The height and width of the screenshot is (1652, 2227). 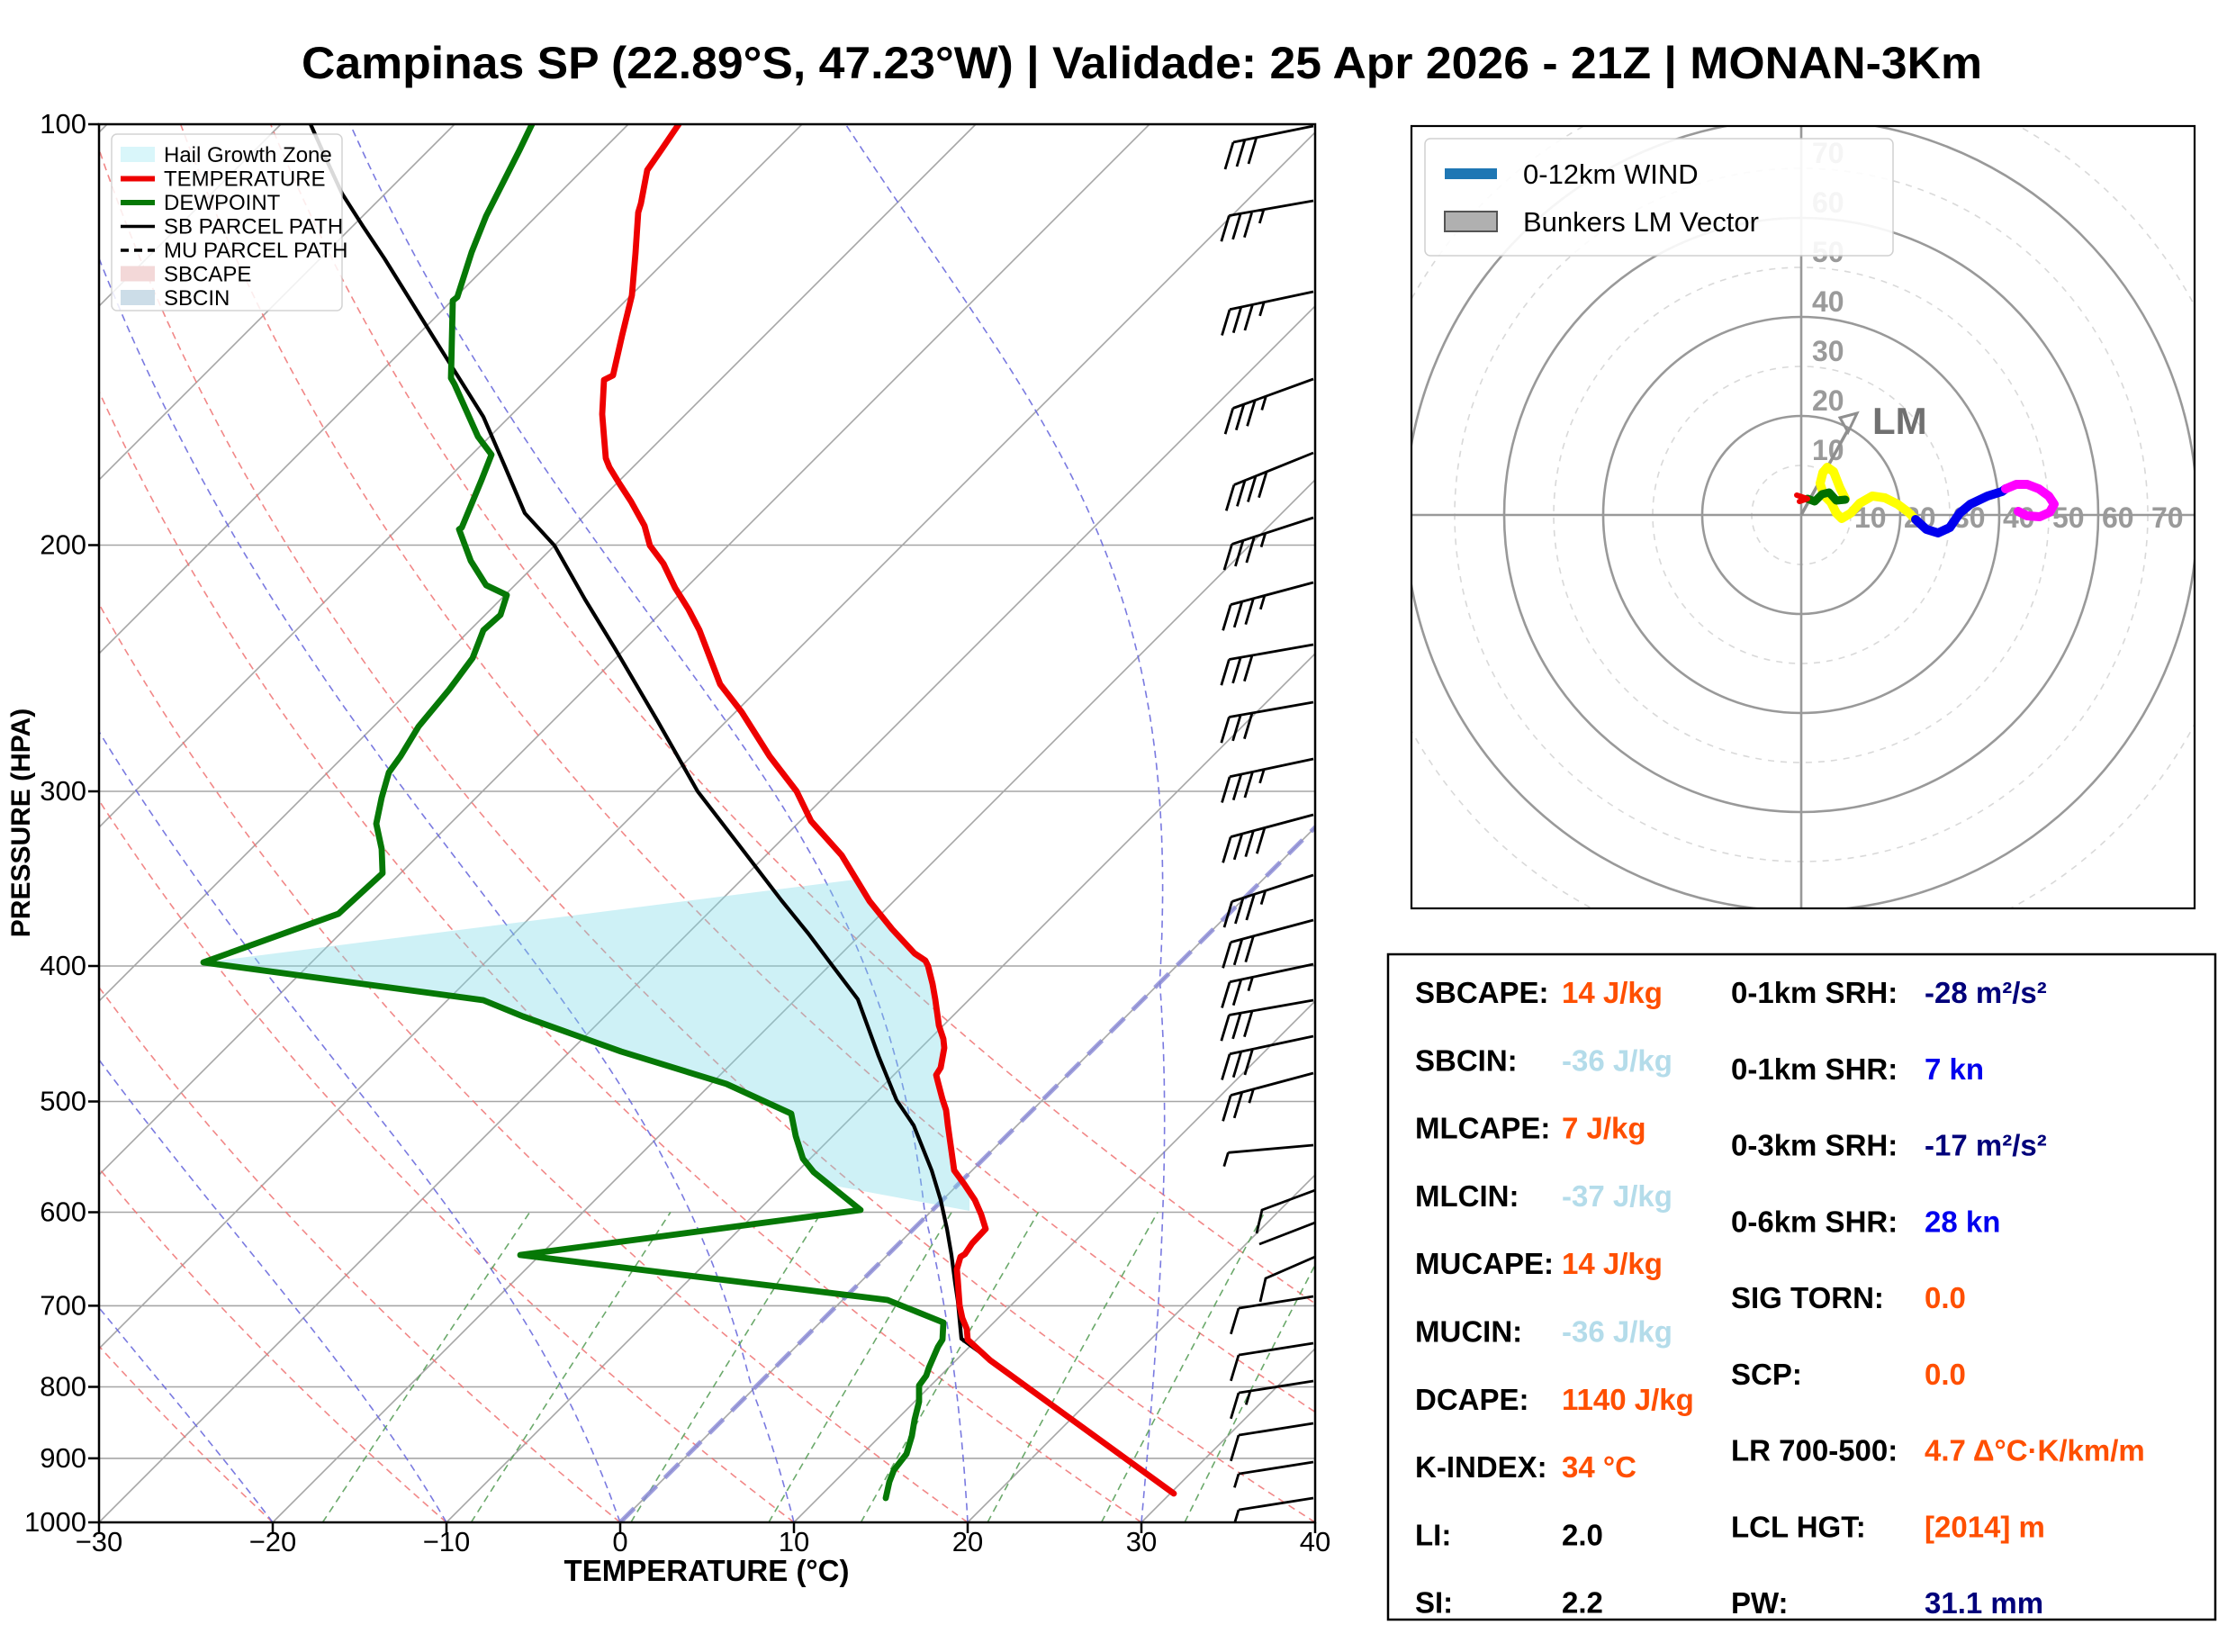 What do you see at coordinates (1484, 1263) in the screenshot?
I see `svg-text: MUCAPE:` at bounding box center [1484, 1263].